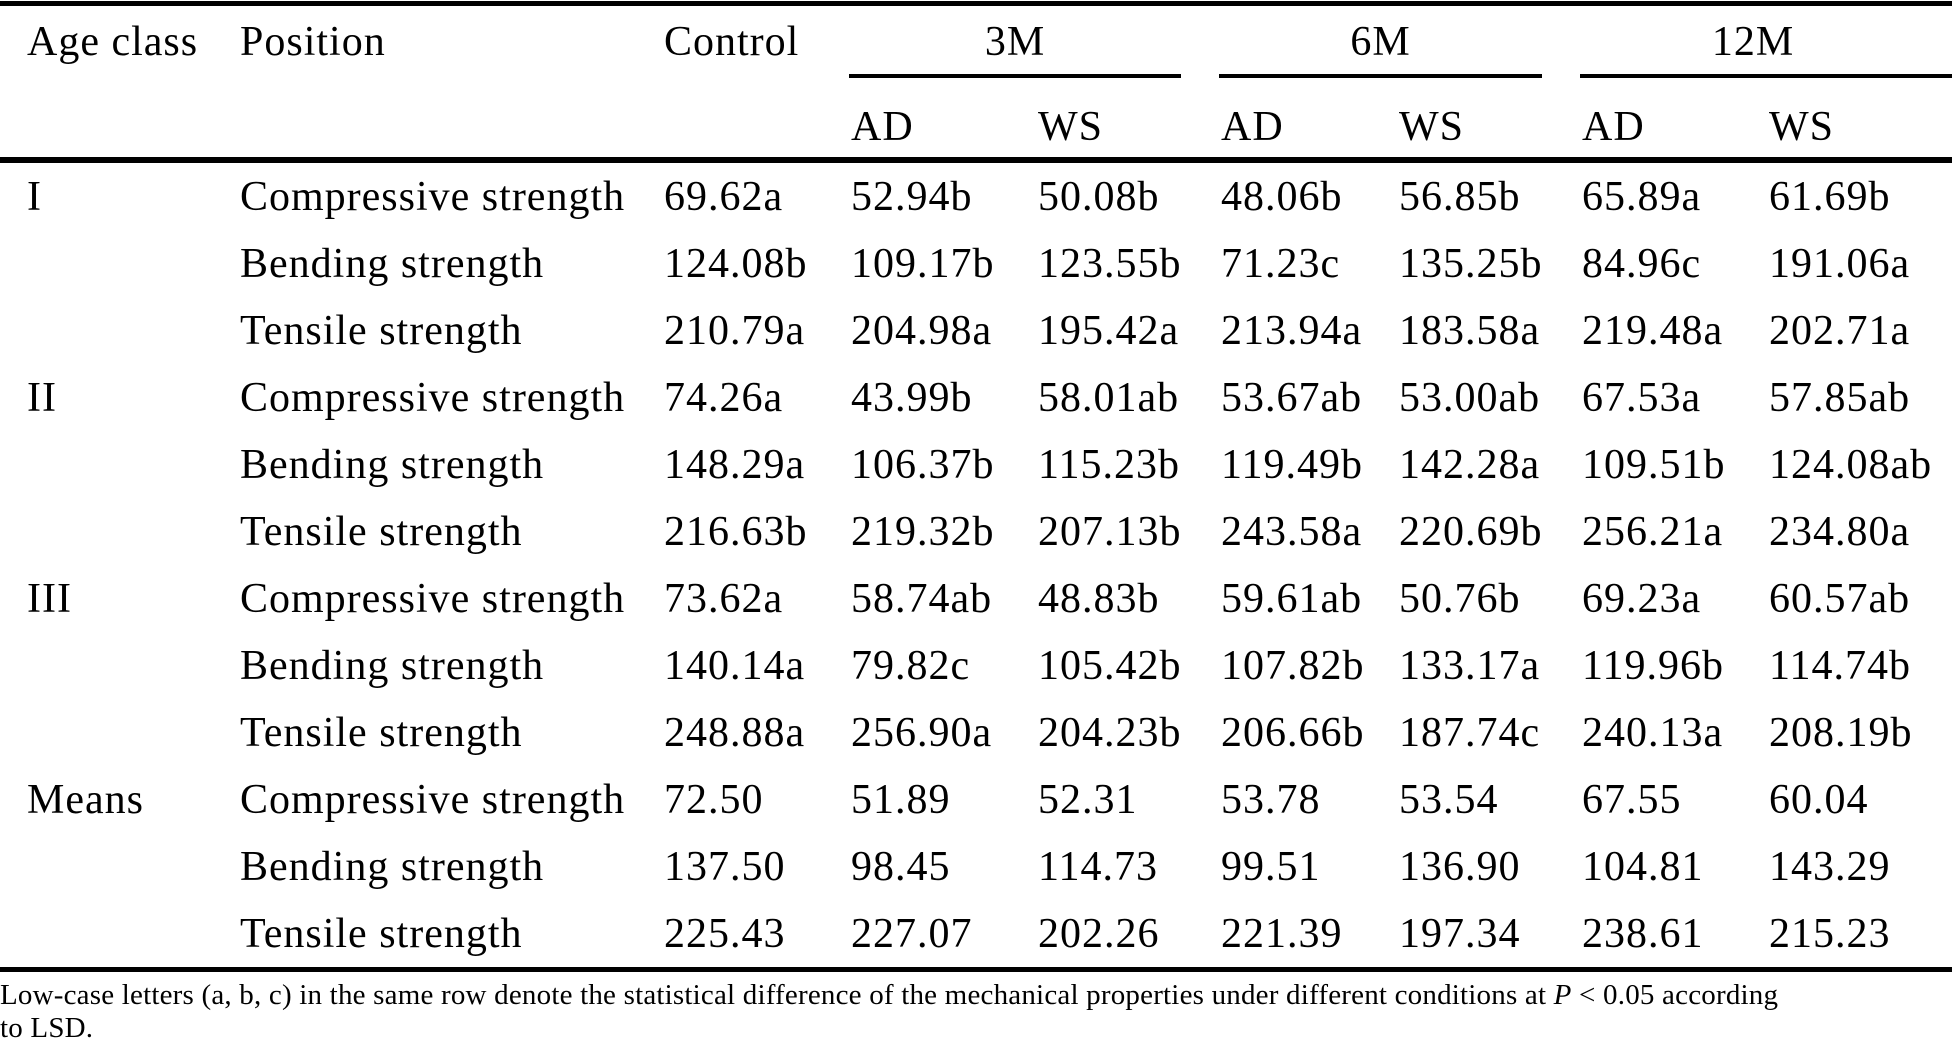 Image resolution: width=1952 pixels, height=1045 pixels. Describe the element at coordinates (1642, 397) in the screenshot. I see `value-cell: 67.53a` at that location.